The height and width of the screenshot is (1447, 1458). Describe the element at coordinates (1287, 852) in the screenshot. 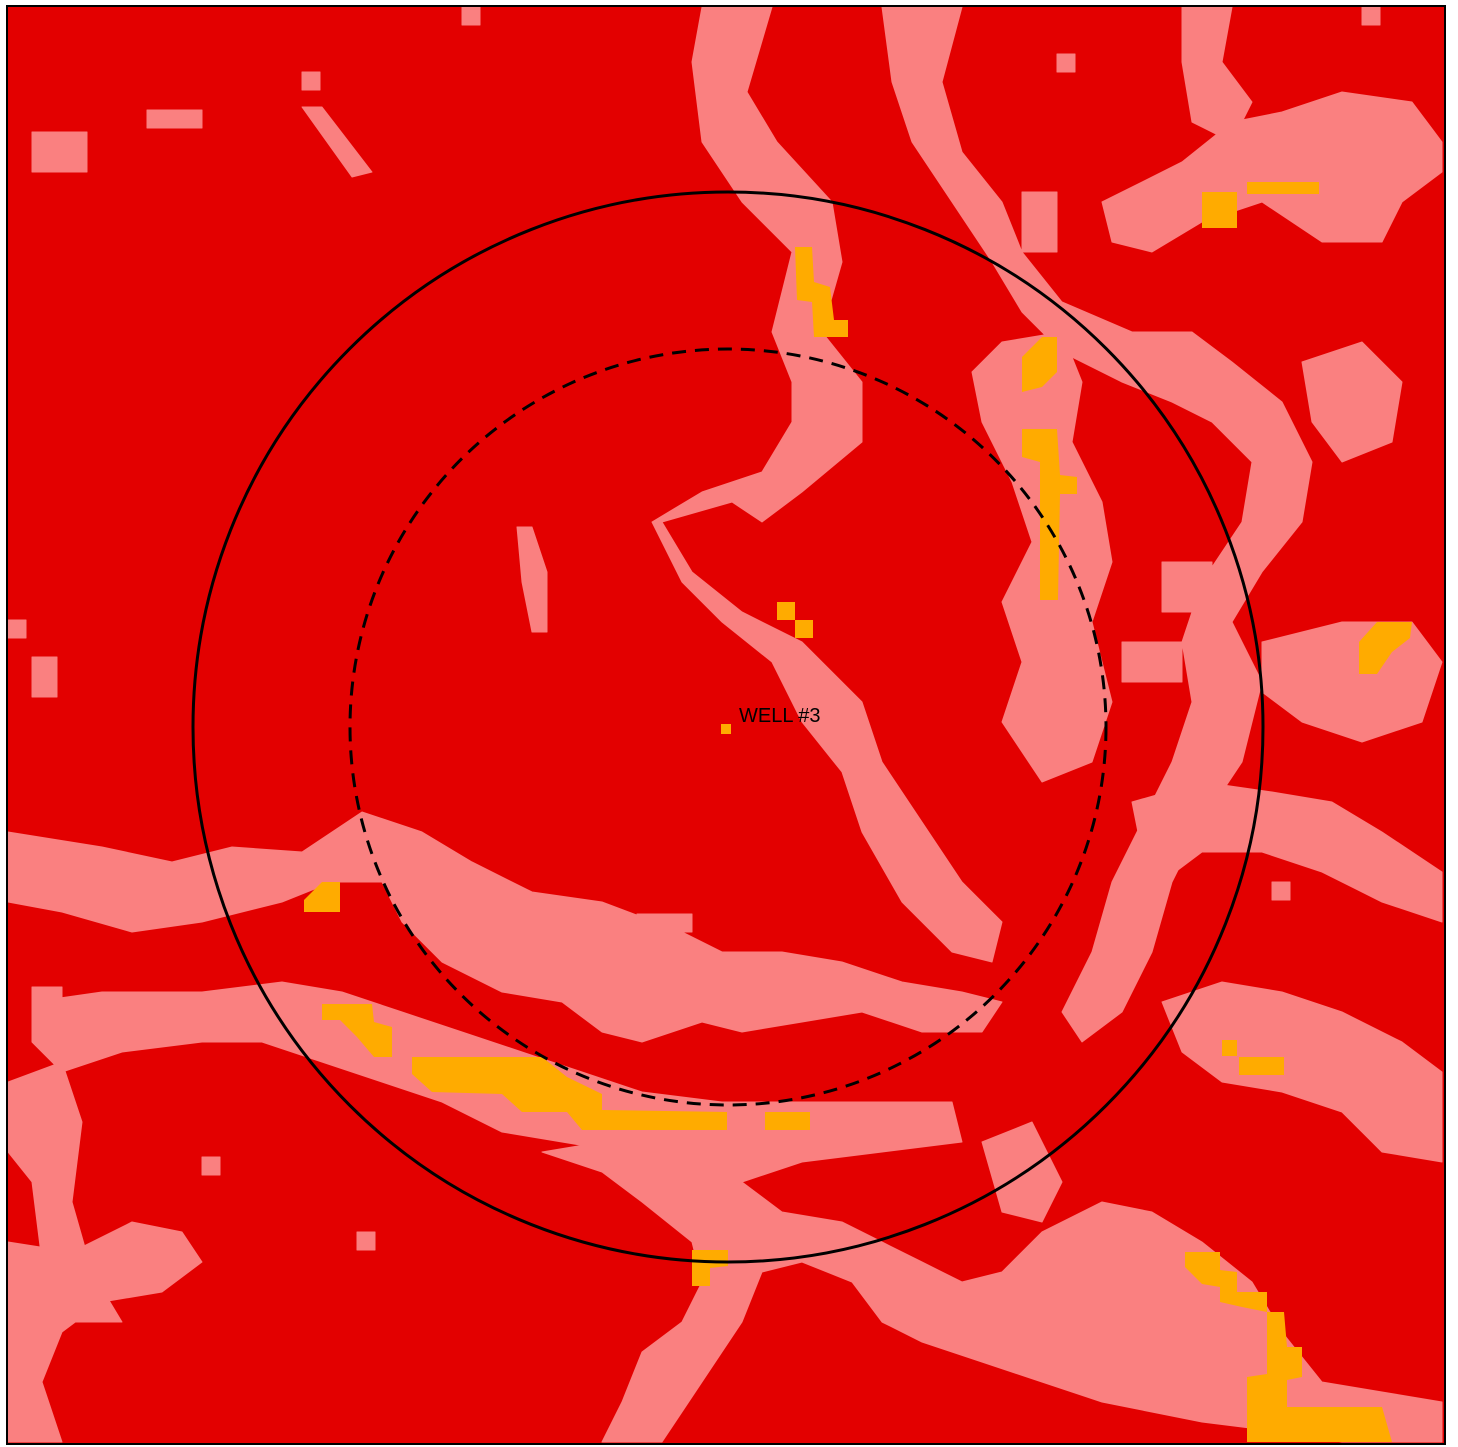

I see `corridor-east-lower` at that location.